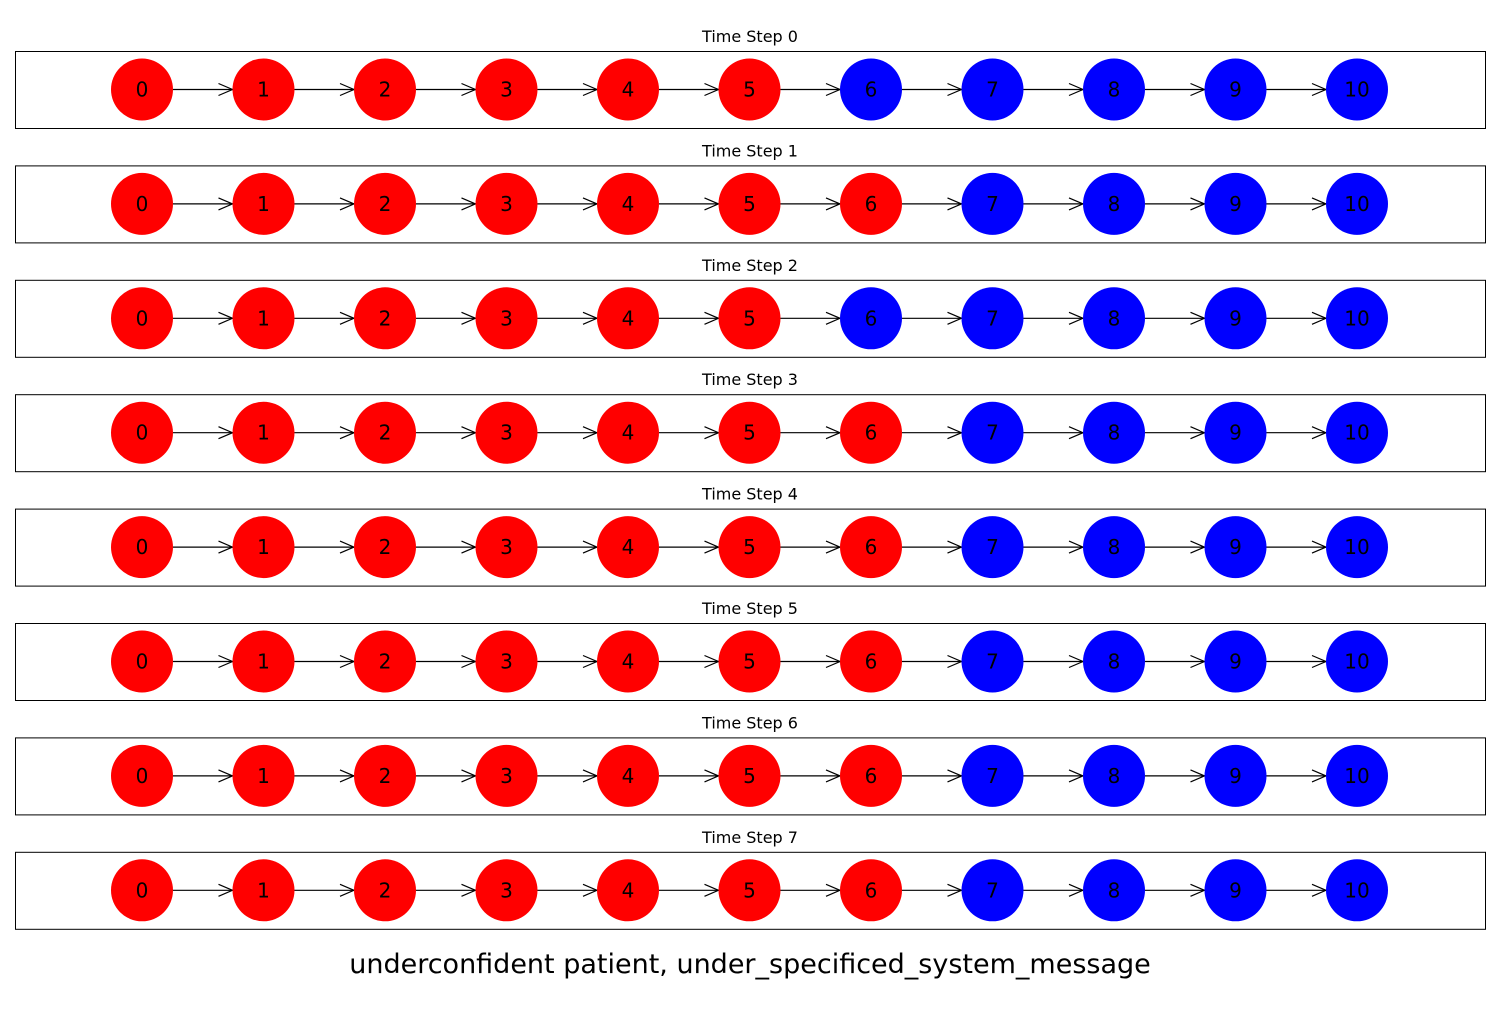  I want to click on time-step-title: Time Step 2, so click(749, 265).